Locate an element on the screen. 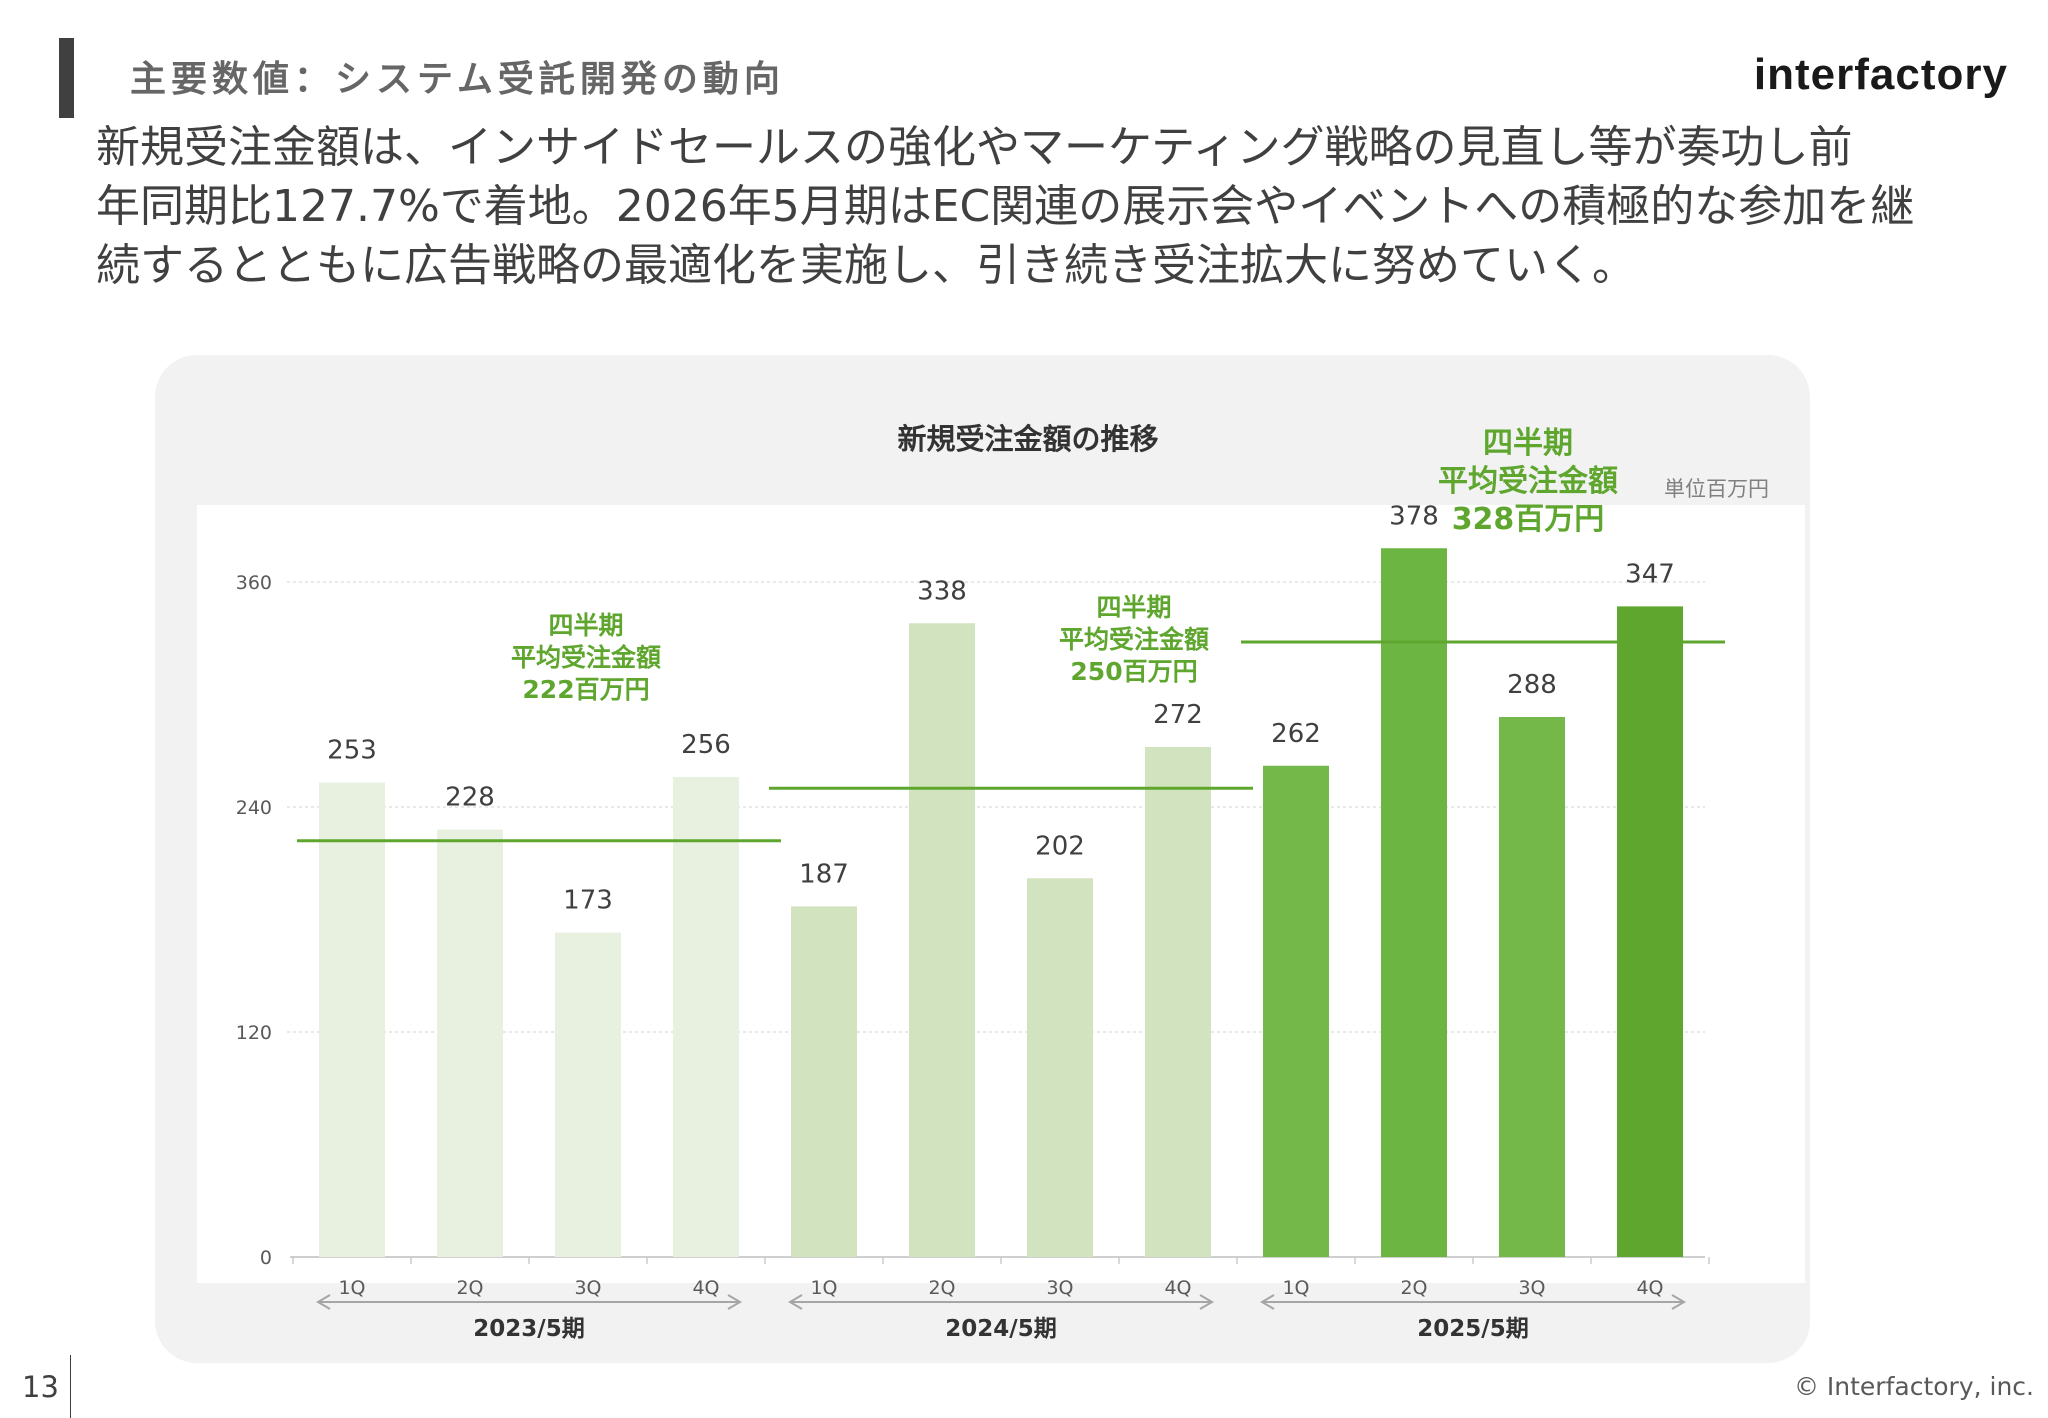  bar-value-label-9: 262 is located at coordinates (1296, 734).